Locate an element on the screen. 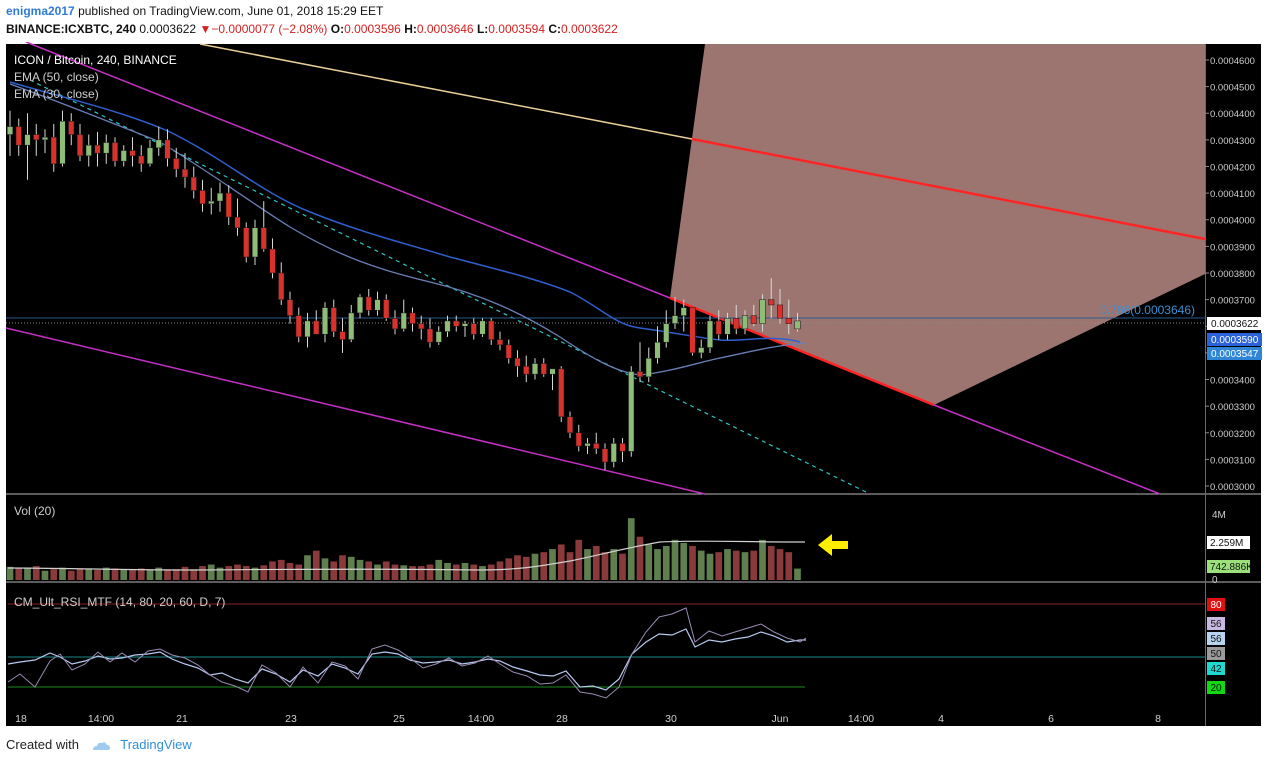  rsi-label: CM_Ult_RSI_MTF (14, 80, 20, 60, D, 7) is located at coordinates (119, 602).